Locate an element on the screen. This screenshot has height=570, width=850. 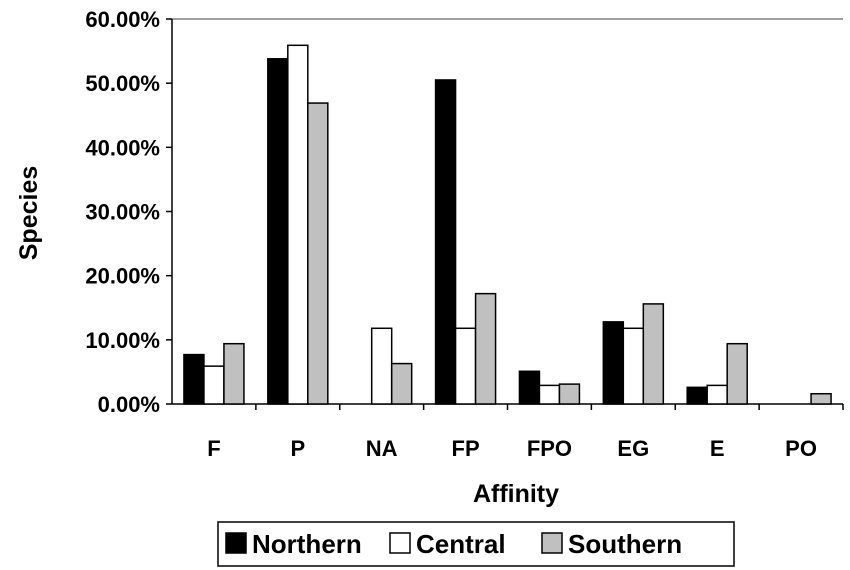
y-tick-label: 10.00% is located at coordinates (122, 340).